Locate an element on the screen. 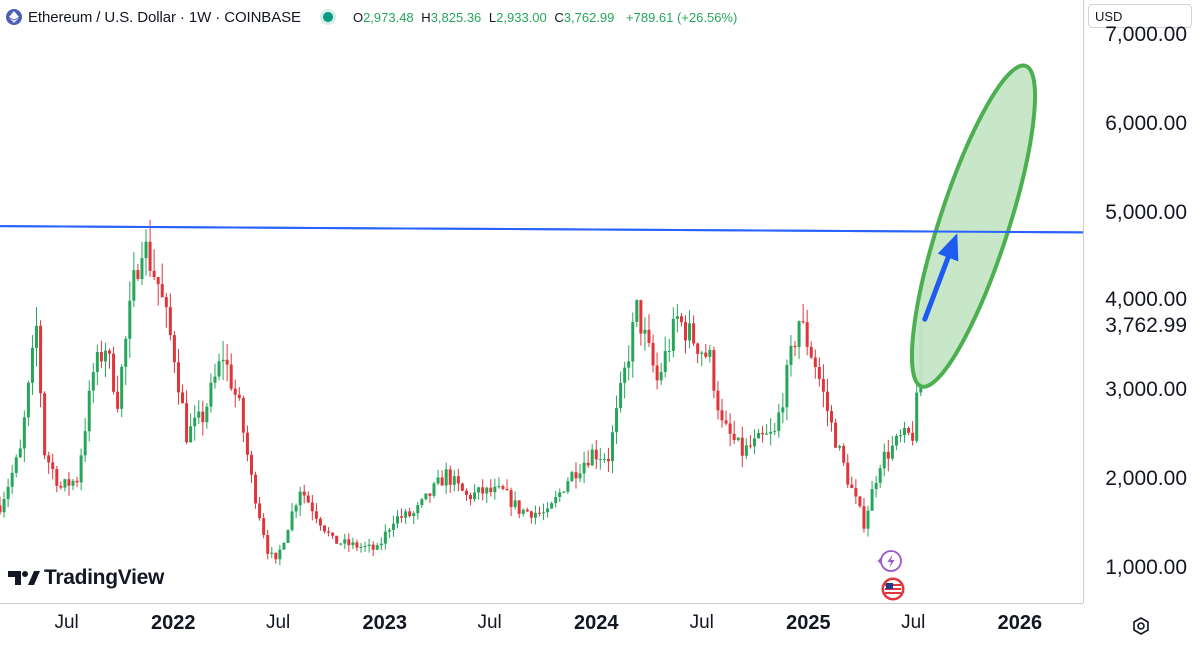  us-economic-event-icon is located at coordinates (894, 589).